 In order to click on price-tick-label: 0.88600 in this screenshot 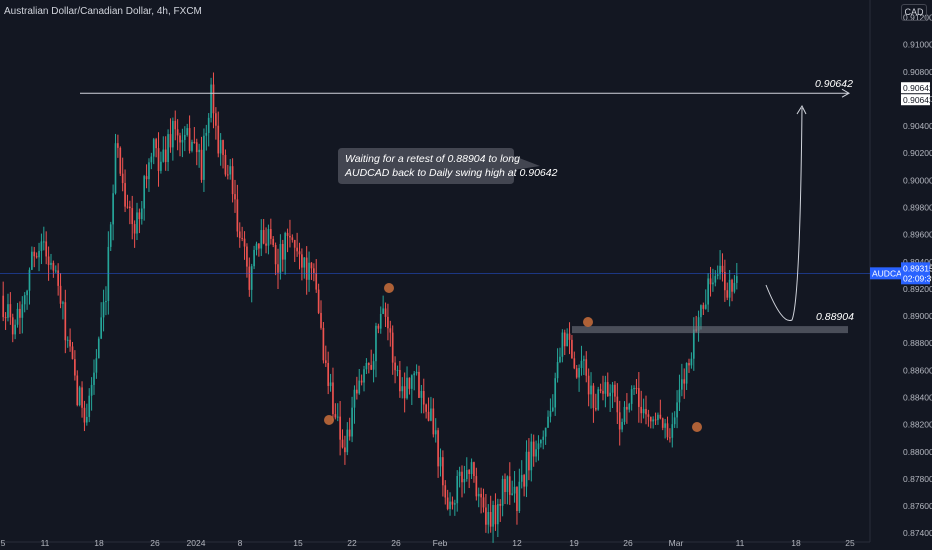, I will do `click(917, 370)`.